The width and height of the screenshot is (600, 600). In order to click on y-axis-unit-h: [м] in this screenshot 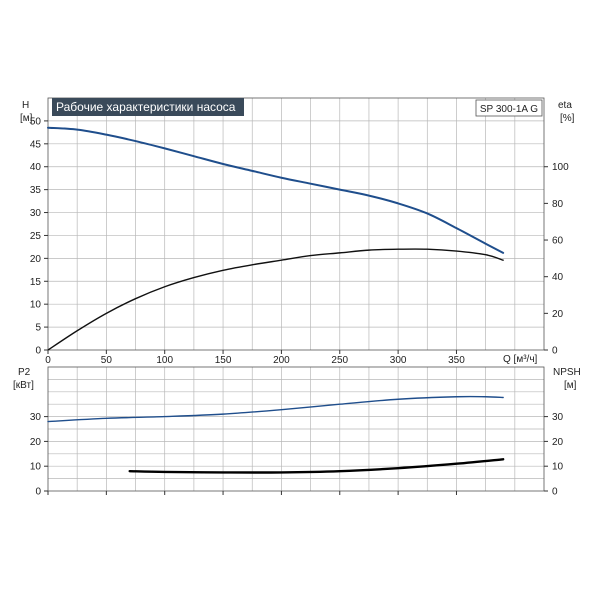, I will do `click(26, 118)`.